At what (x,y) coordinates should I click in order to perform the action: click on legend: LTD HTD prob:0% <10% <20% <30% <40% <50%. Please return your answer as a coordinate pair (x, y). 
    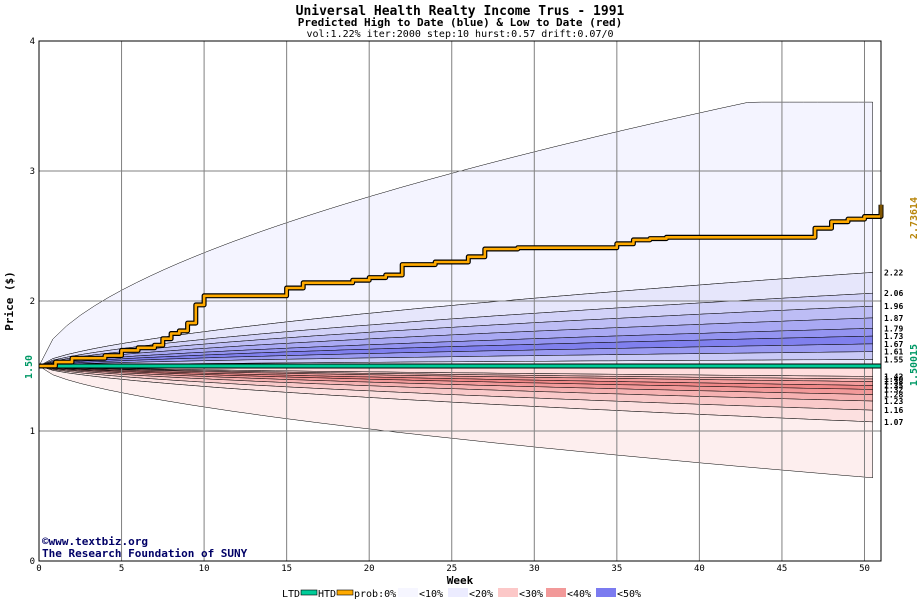
    Looking at the image, I should click on (461, 594).